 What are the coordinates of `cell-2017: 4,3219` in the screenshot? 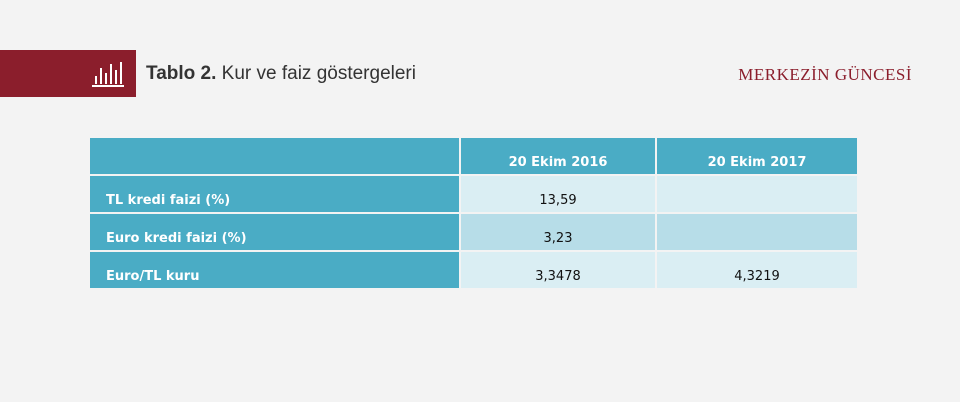 It's located at (757, 270).